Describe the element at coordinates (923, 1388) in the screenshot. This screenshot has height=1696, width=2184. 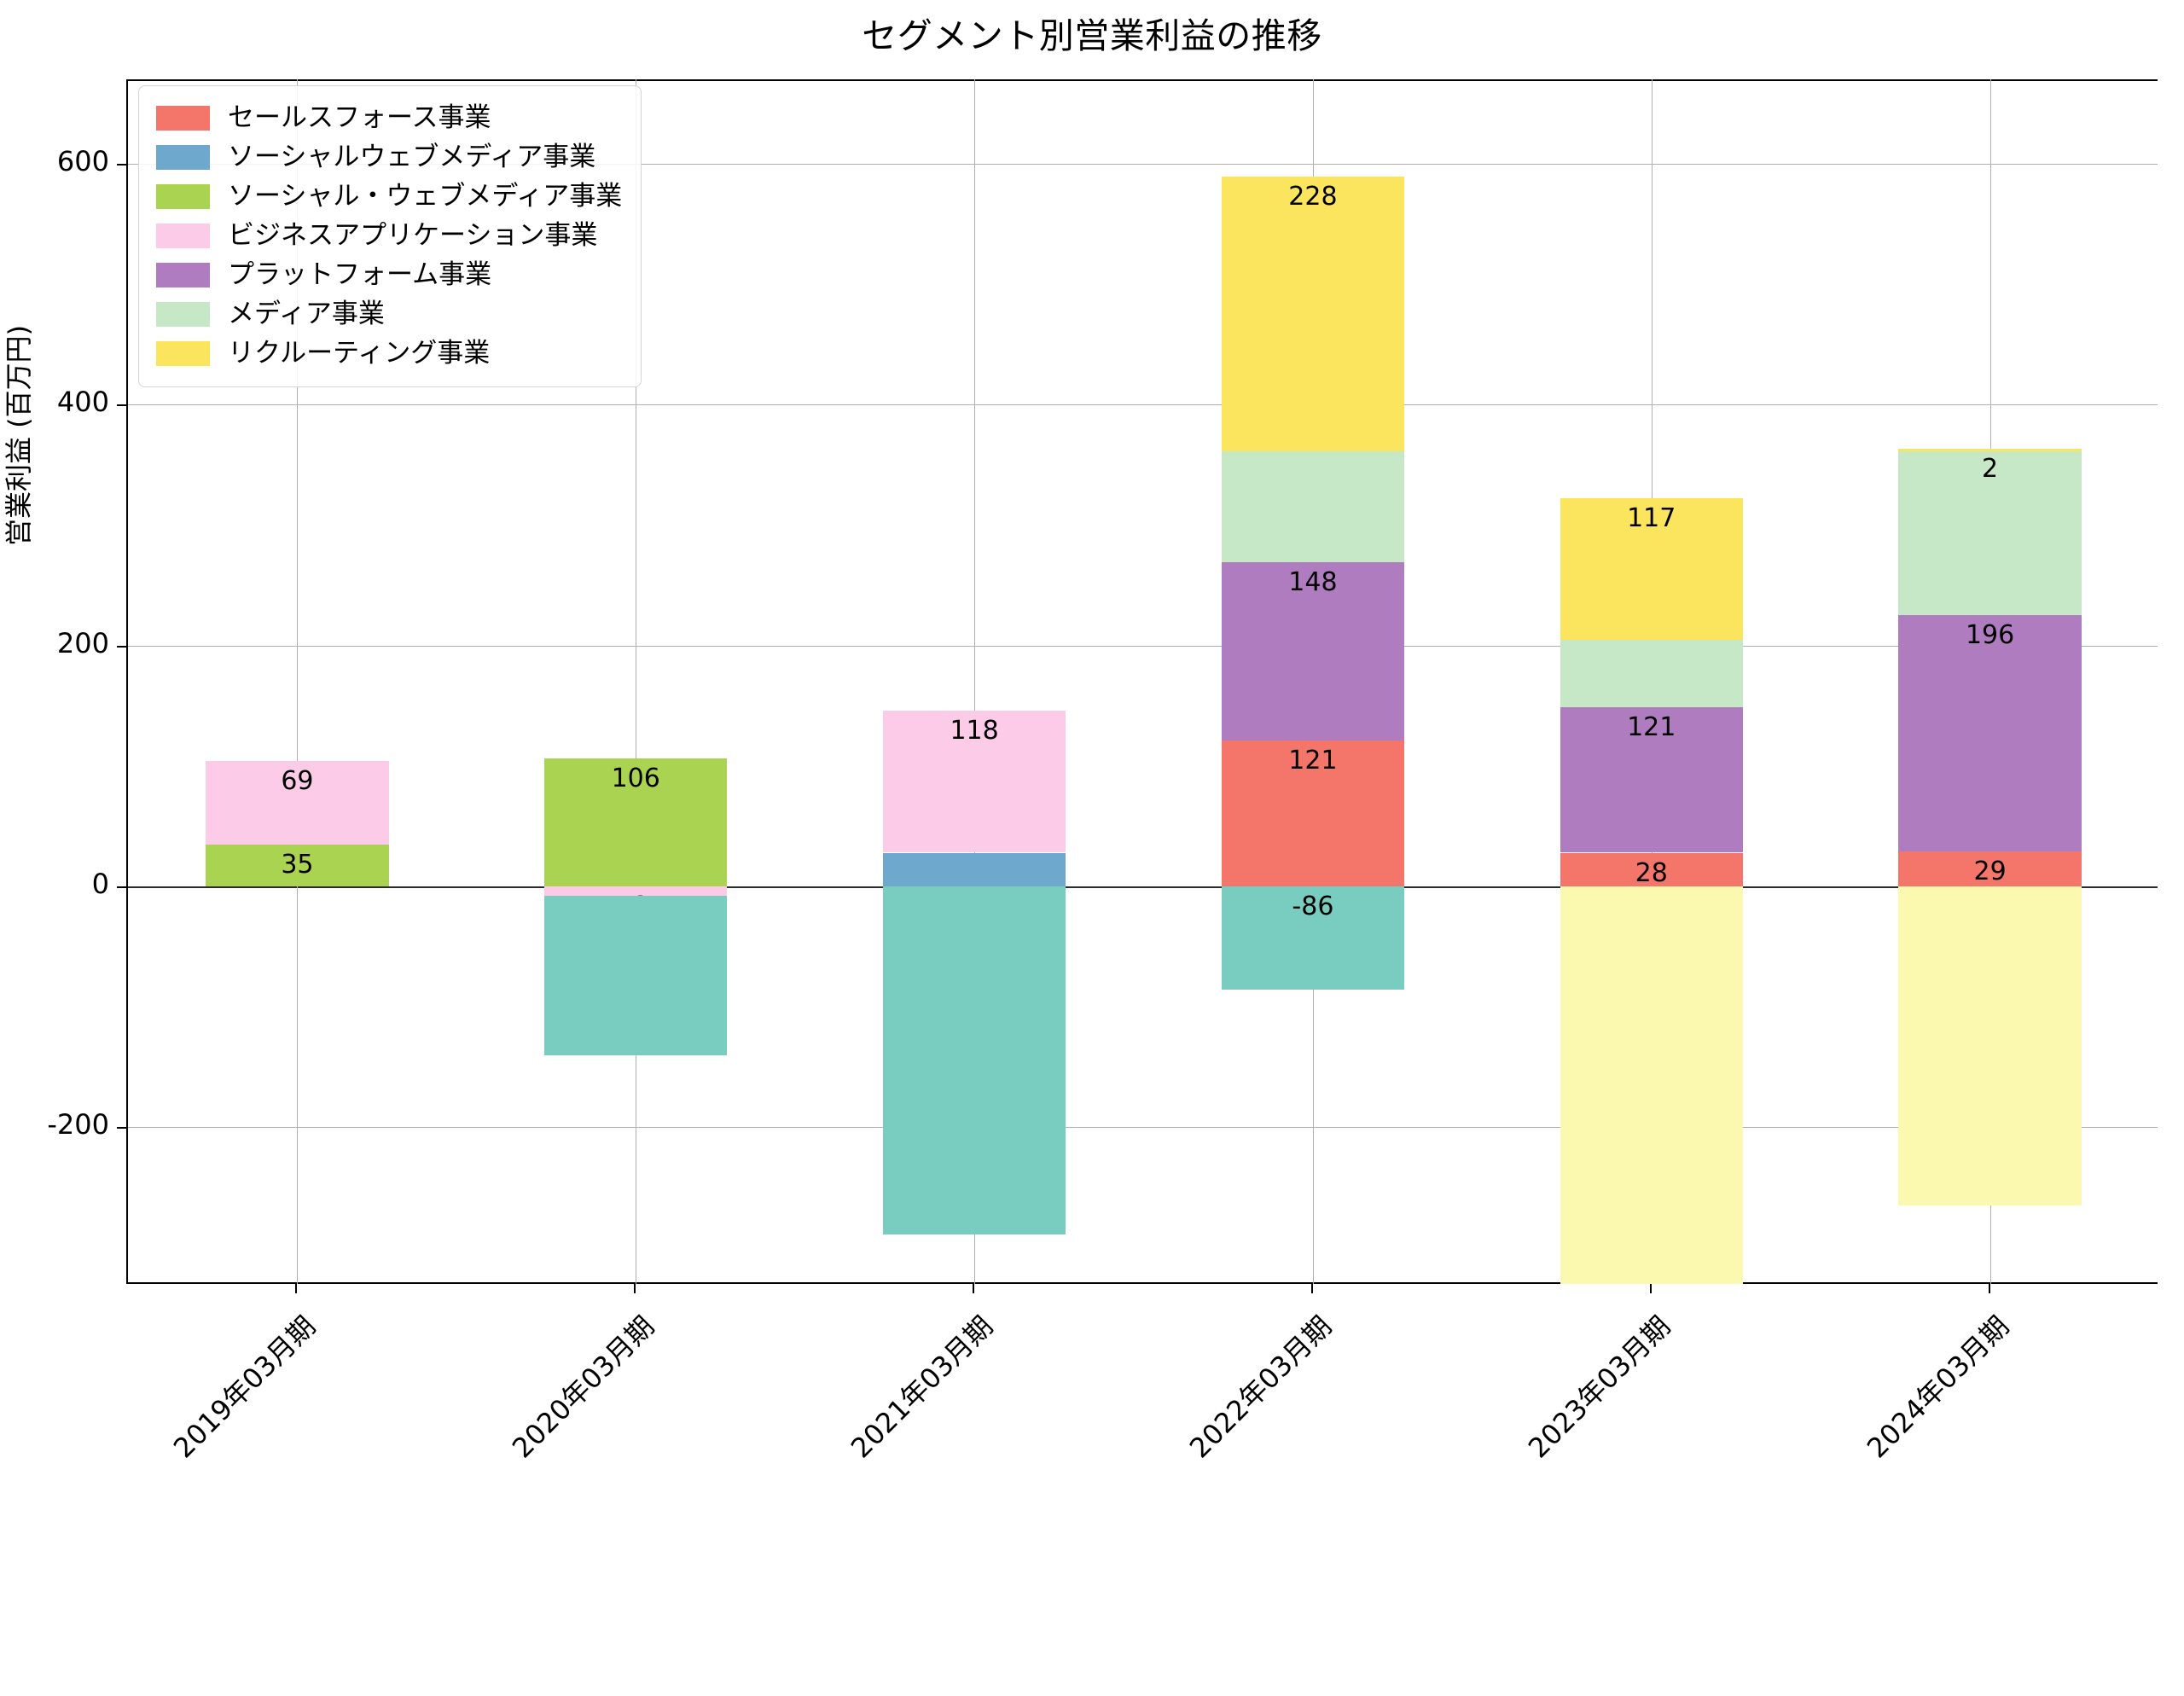
I see `x-tick-label-2: 2021年03月期` at that location.